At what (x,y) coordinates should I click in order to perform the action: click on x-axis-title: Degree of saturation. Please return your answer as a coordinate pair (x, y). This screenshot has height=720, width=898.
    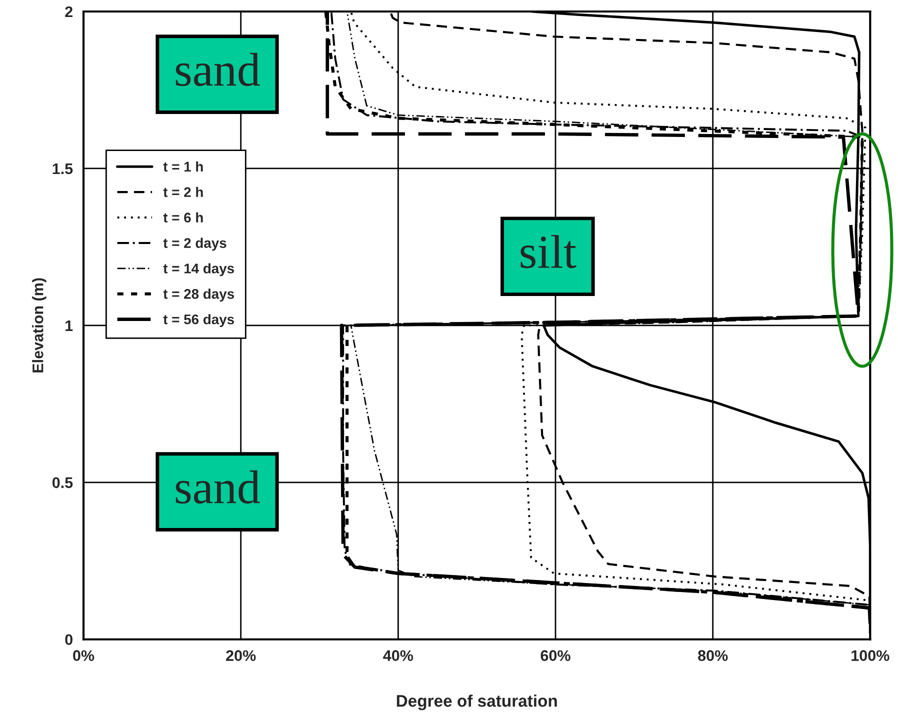
    Looking at the image, I should click on (476, 702).